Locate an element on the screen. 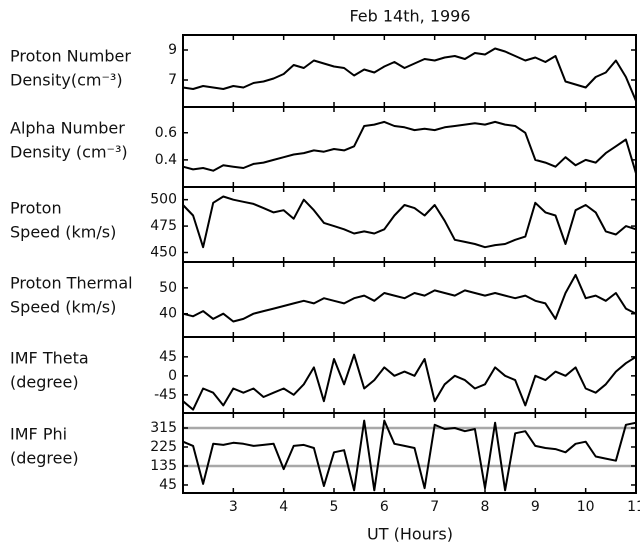  y-tick-label: 9 is located at coordinates (172, 50).